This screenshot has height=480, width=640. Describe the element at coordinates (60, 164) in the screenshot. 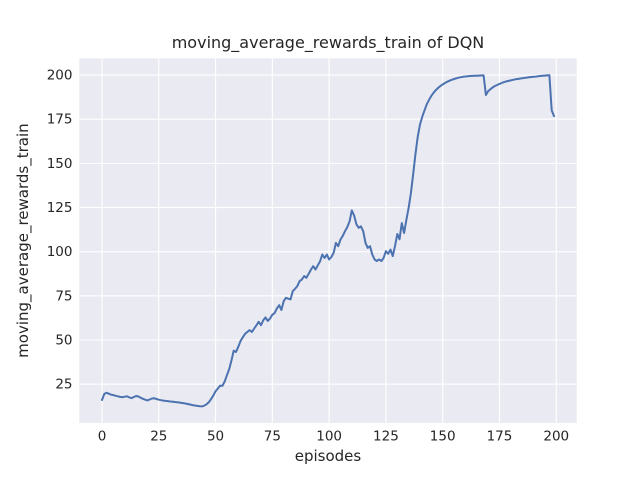

I see `y-tick-150: 150` at that location.